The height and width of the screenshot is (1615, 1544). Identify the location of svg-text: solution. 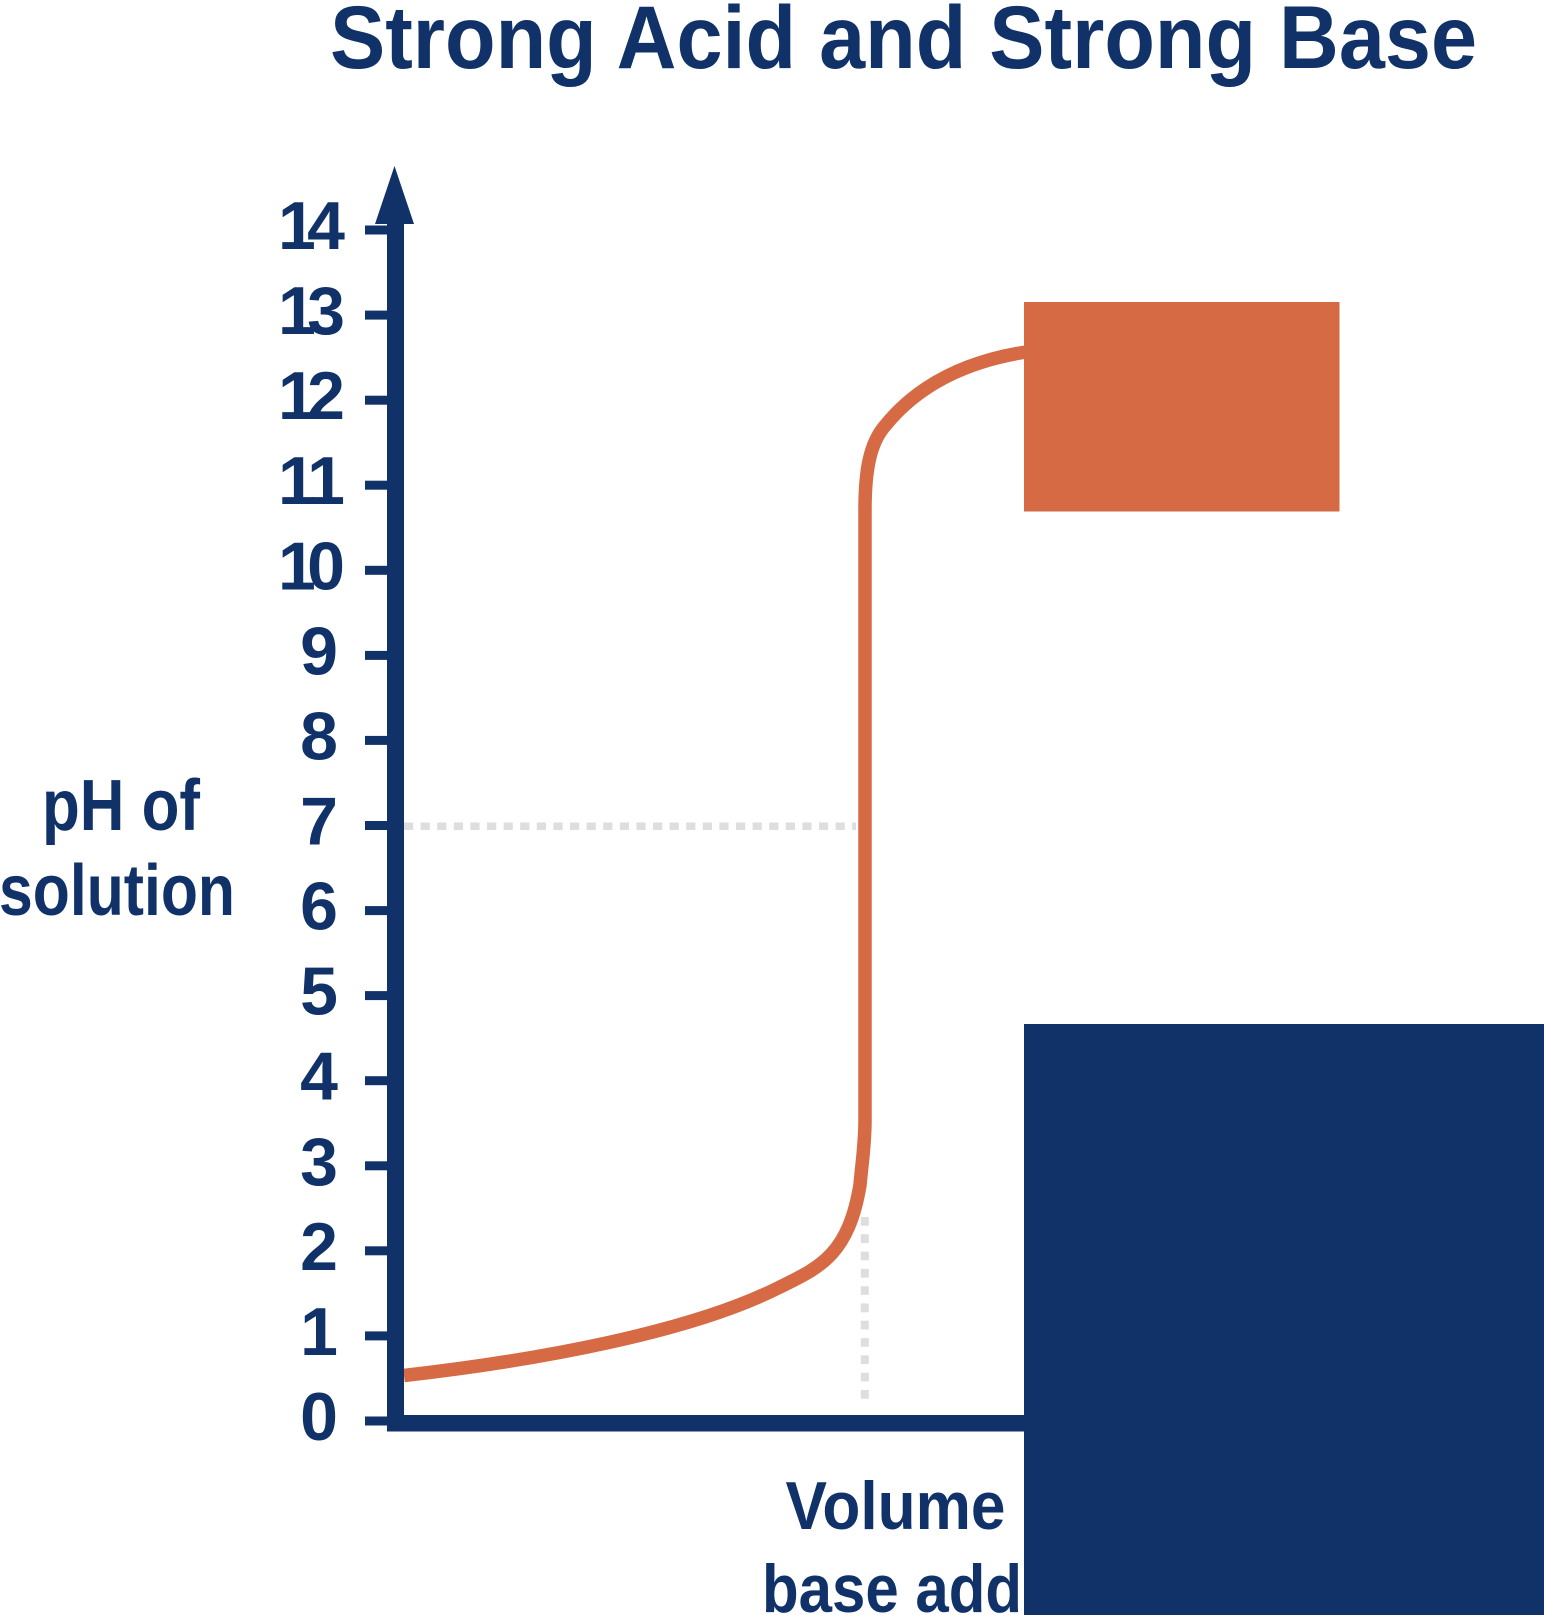
(117, 891).